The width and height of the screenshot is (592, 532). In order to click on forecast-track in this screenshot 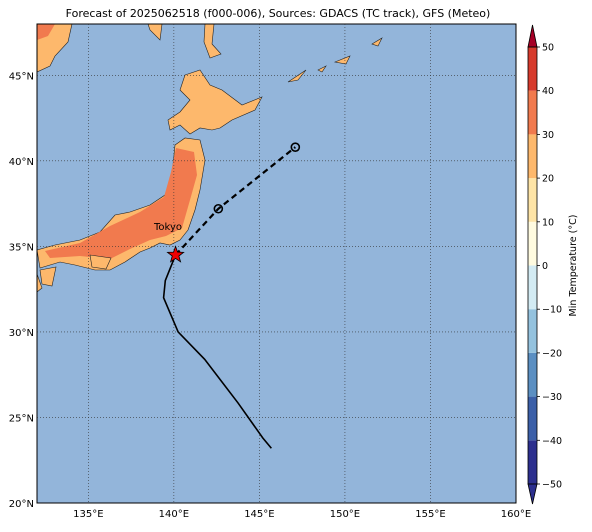, I will do `click(235, 201)`.